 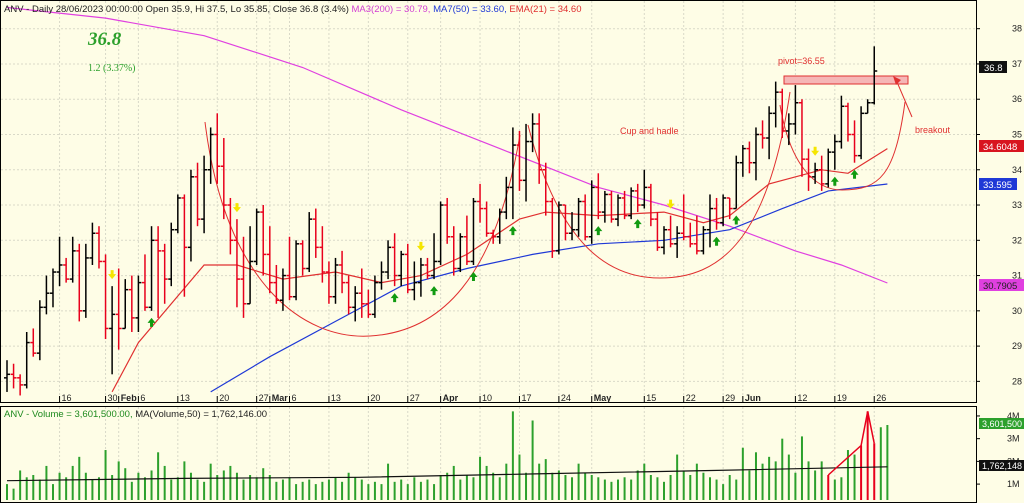 What do you see at coordinates (545, 9) in the screenshot?
I see `header-ema21: EMA(21) = 34.60` at bounding box center [545, 9].